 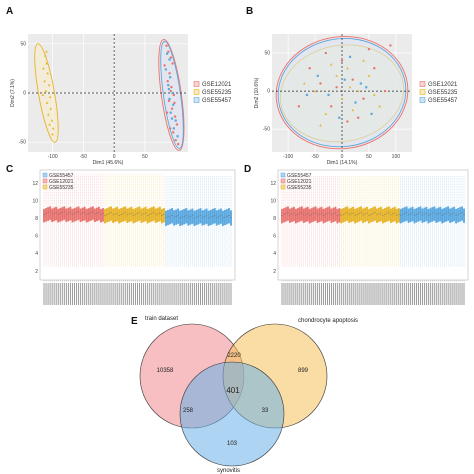 I want to click on confidence-ellipse-gse55457, so click(x=172, y=95).